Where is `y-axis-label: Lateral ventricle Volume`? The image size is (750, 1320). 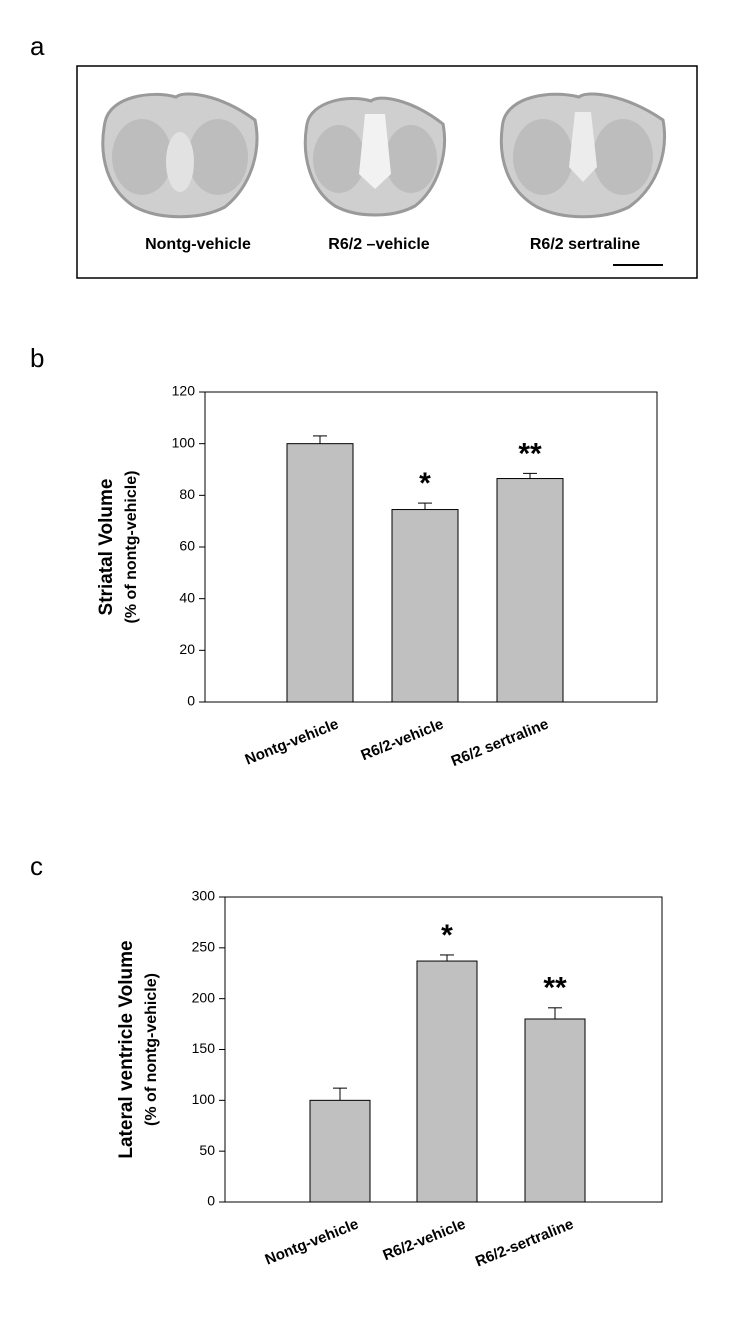
y-axis-label: Lateral ventricle Volume is located at coordinates (126, 1049).